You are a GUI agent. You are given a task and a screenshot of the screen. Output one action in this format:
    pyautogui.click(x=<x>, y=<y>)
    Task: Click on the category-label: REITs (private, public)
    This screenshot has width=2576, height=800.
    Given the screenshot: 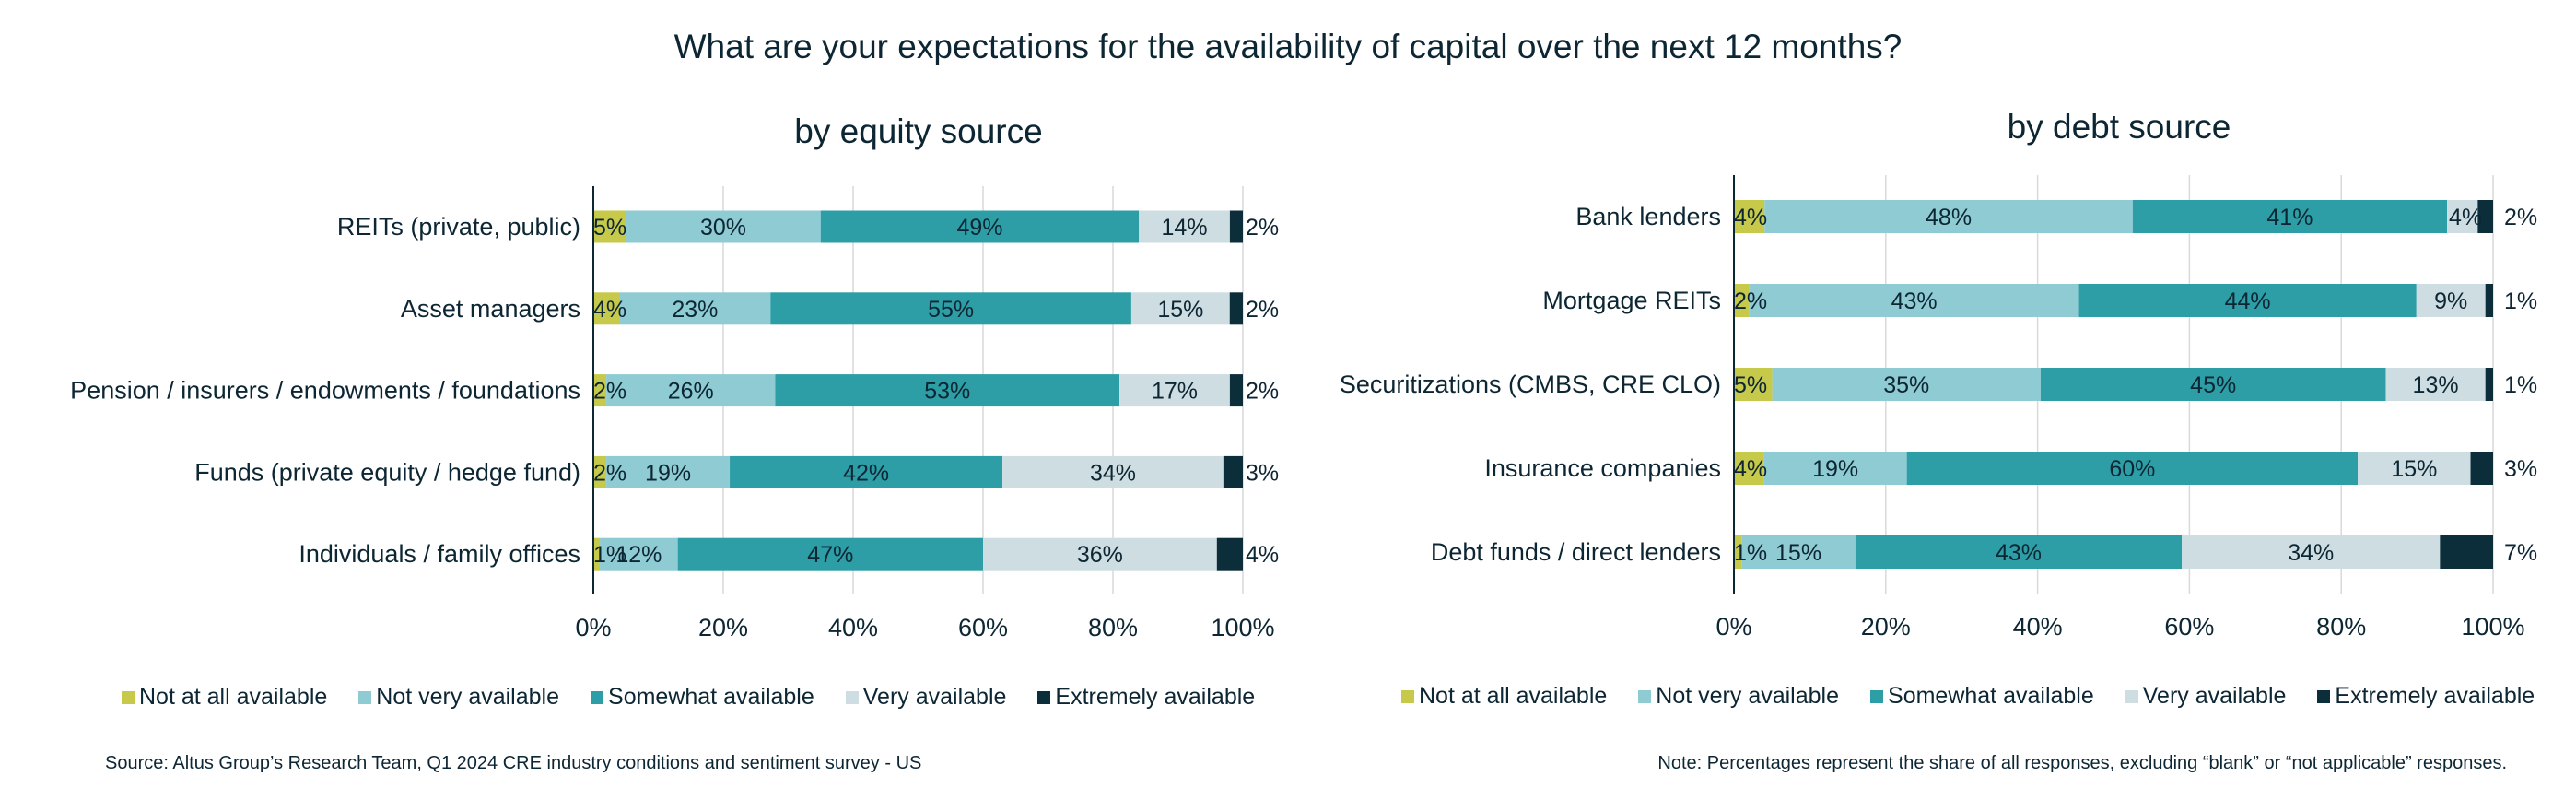 What is the action you would take?
    pyautogui.click(x=459, y=227)
    